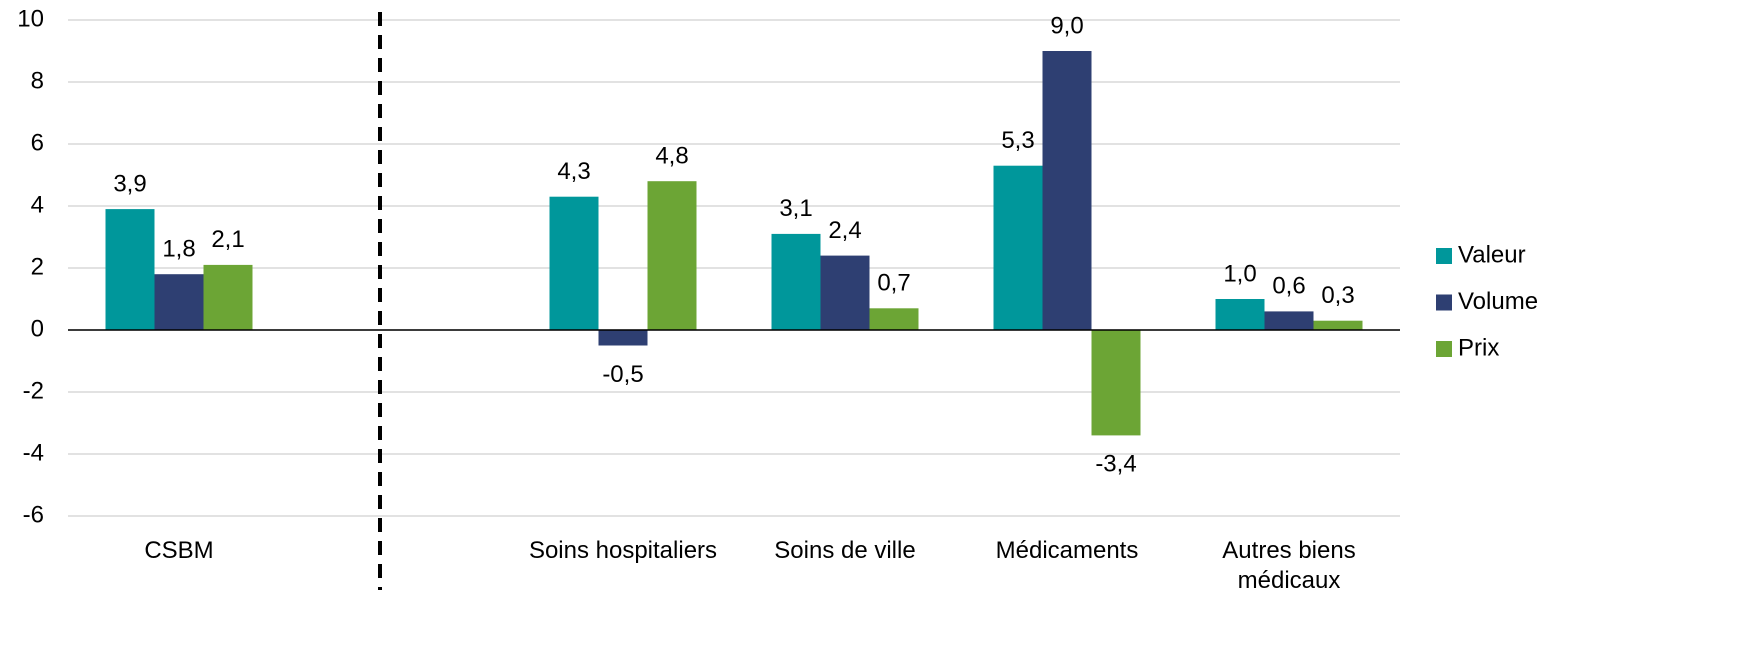 The width and height of the screenshot is (1751, 668). I want to click on value-label: 1,8, so click(178, 249).